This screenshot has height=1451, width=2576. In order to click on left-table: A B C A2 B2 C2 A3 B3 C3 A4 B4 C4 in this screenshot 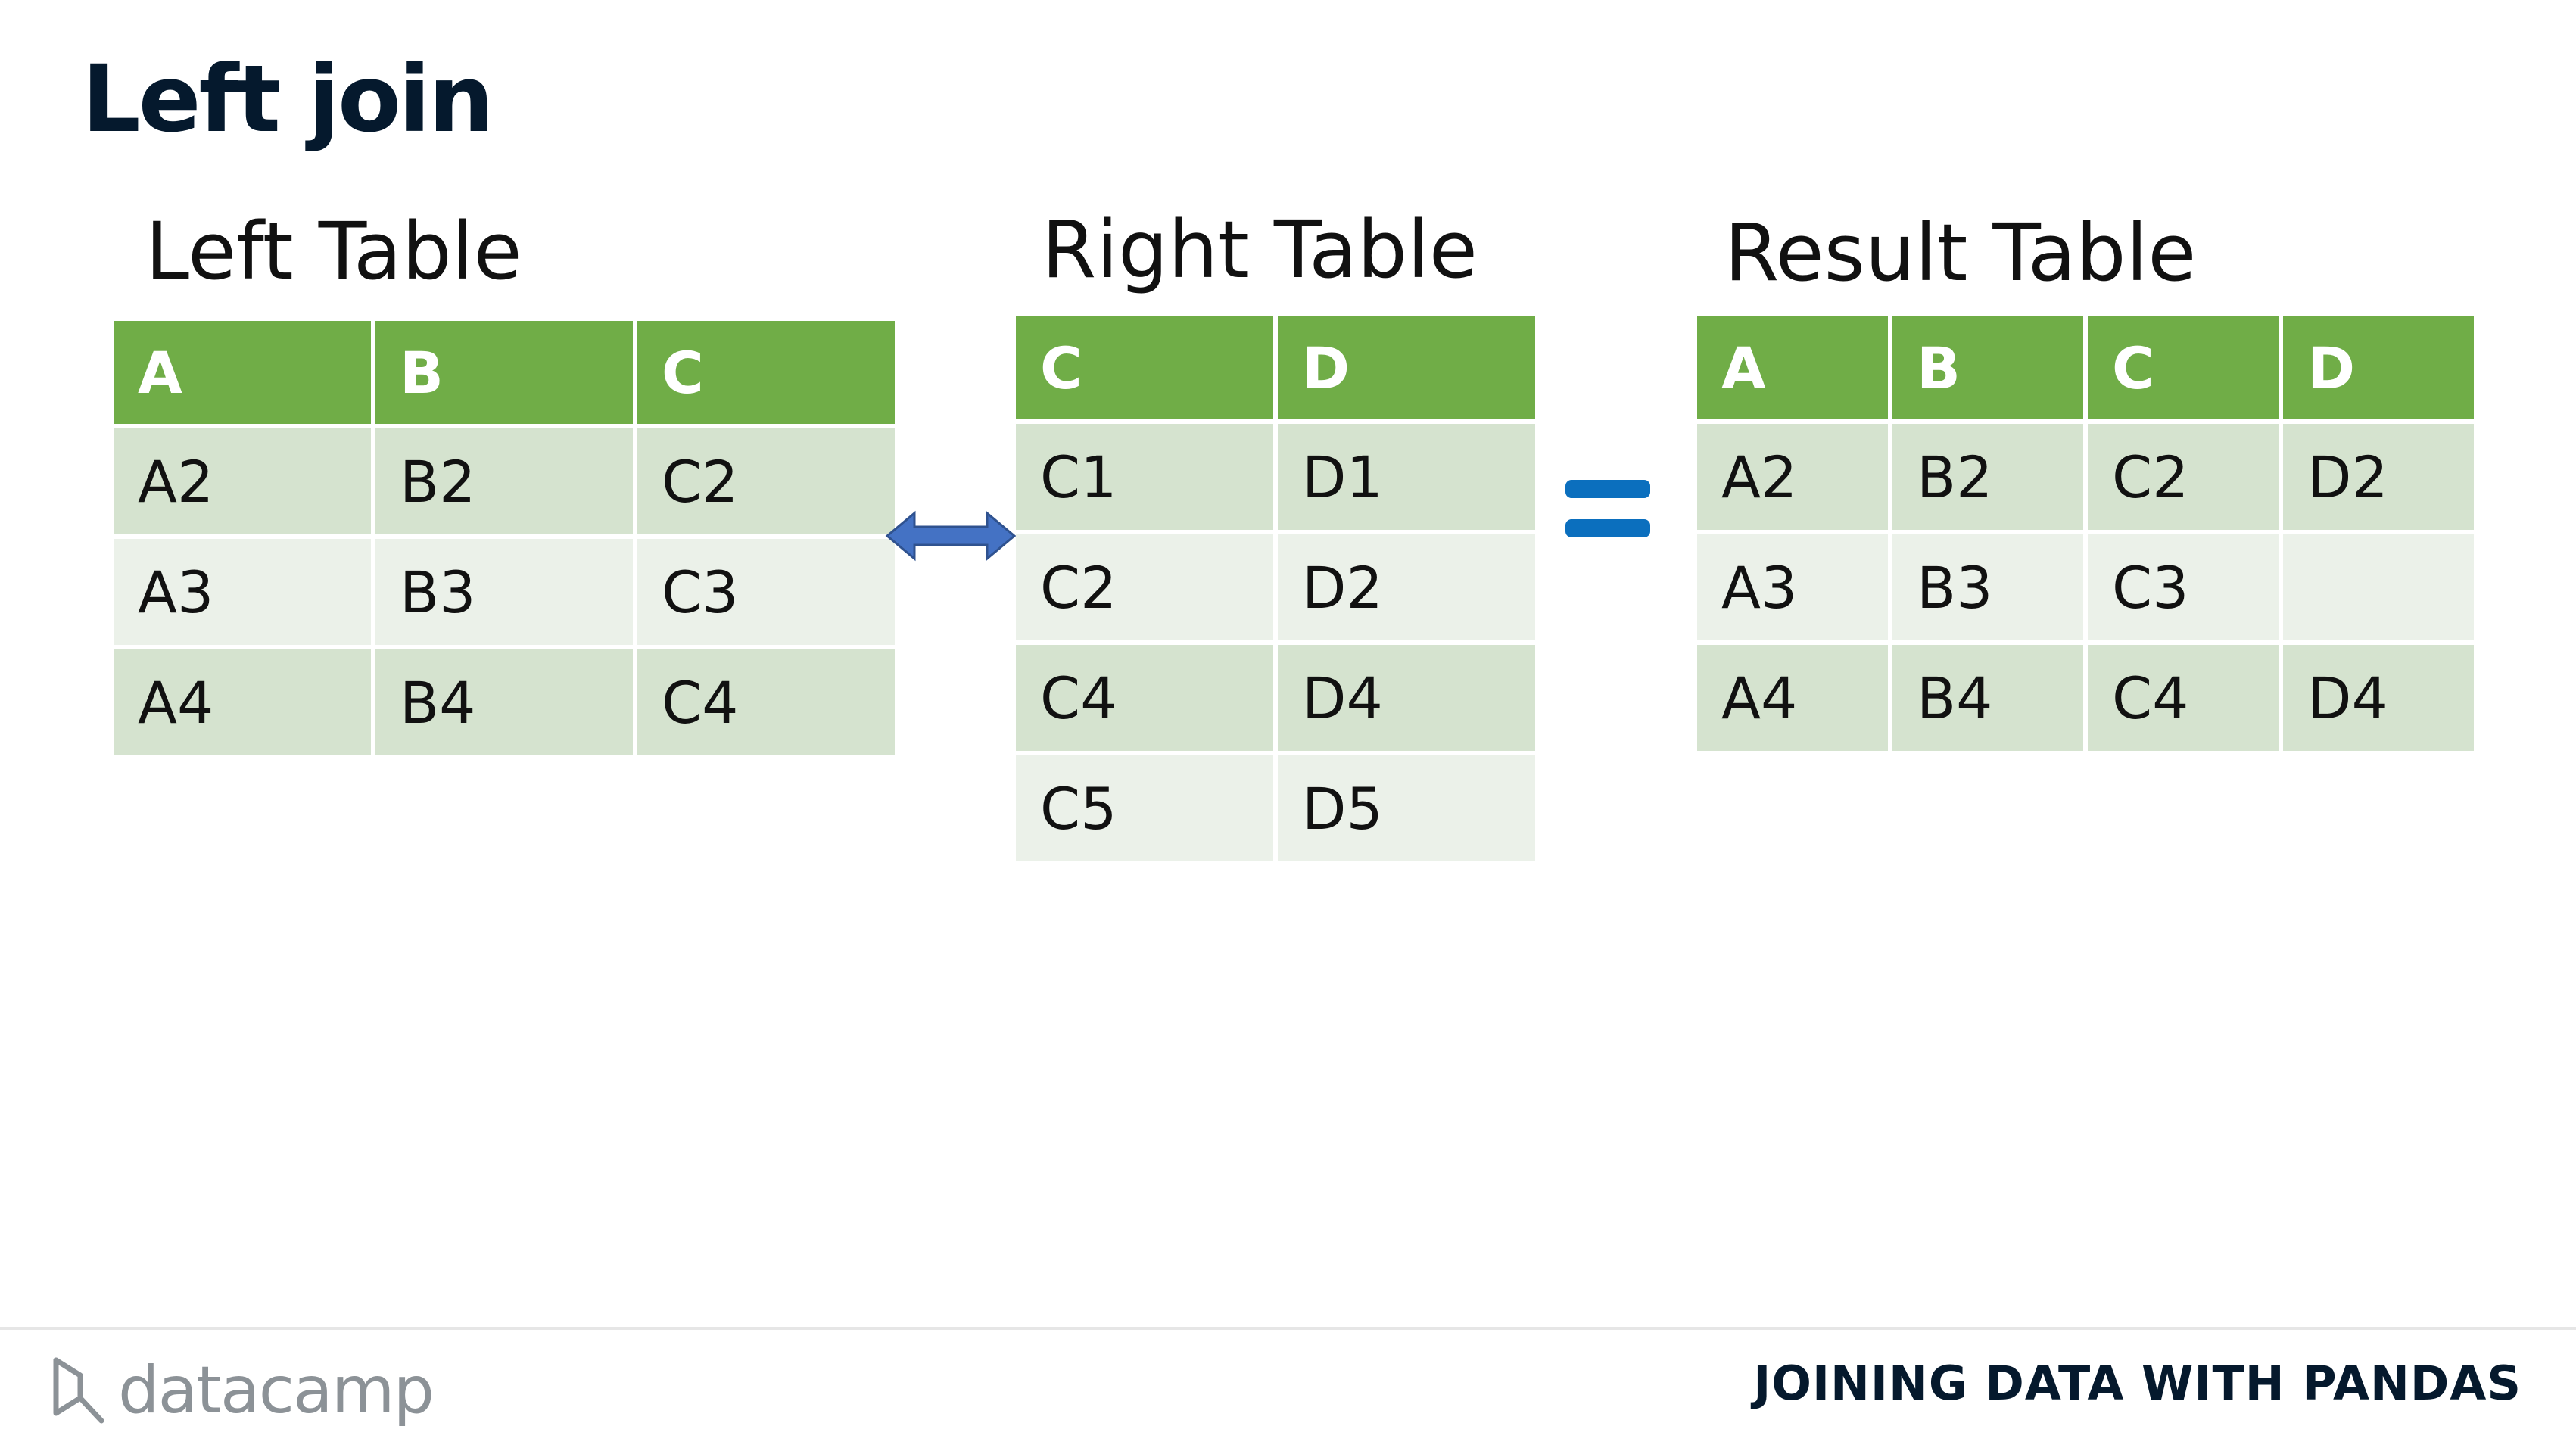, I will do `click(504, 538)`.